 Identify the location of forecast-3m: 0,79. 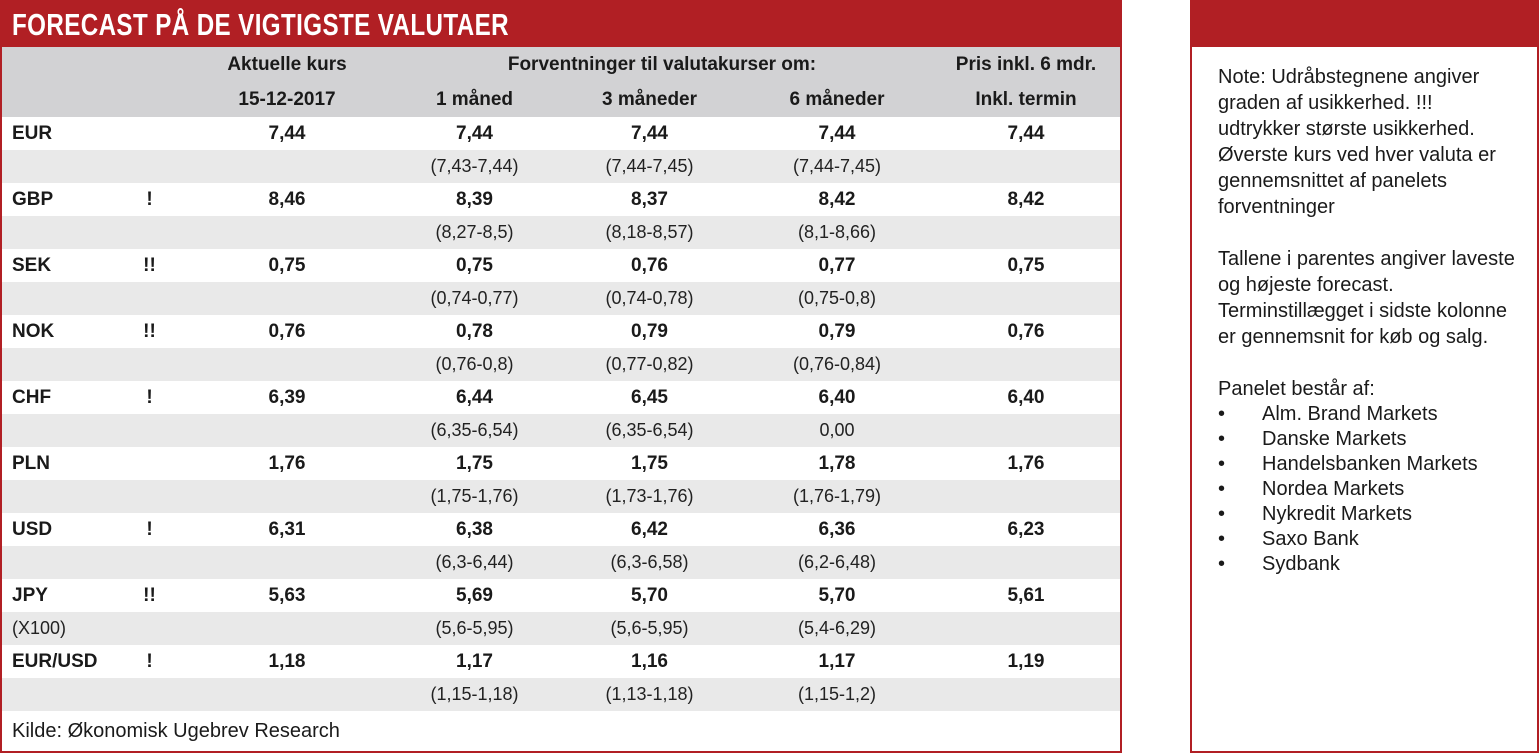
(649, 331).